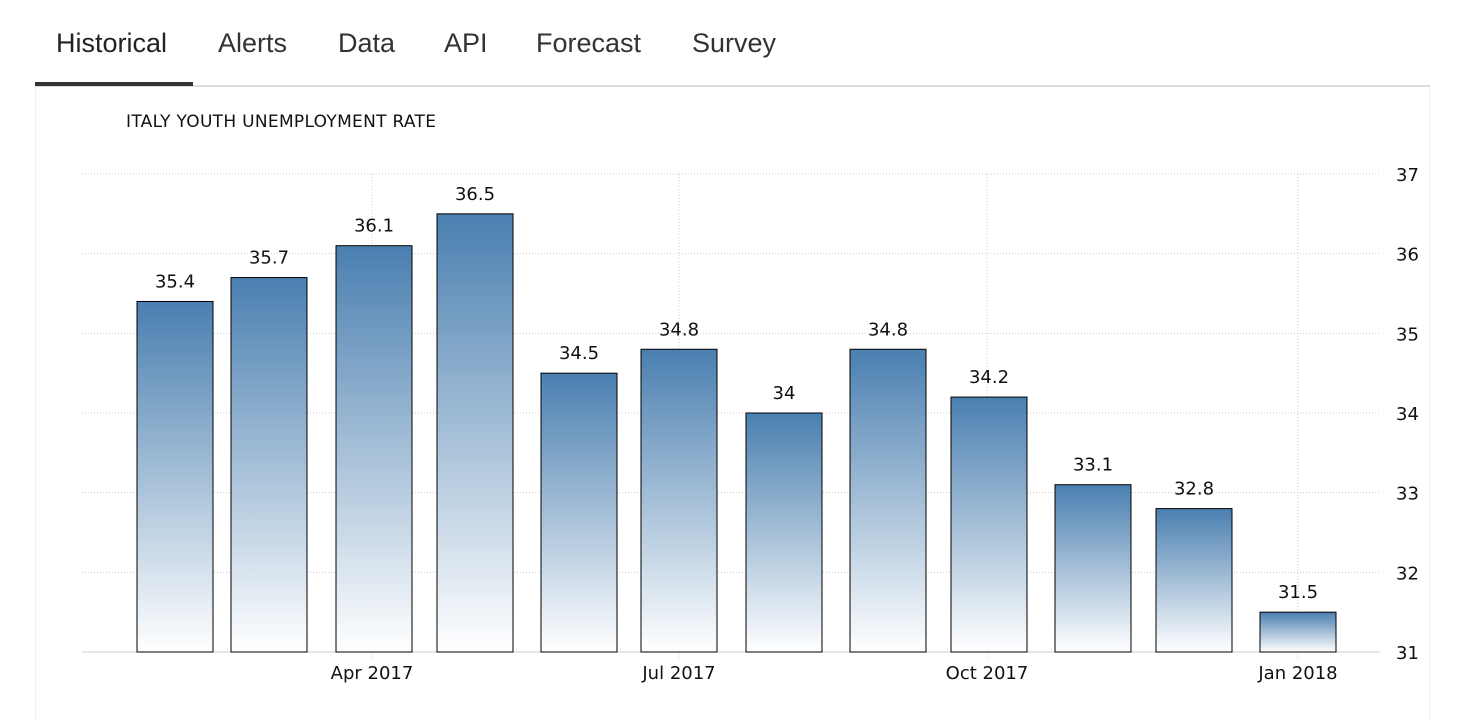  I want to click on active-tab-indicator, so click(114, 84).